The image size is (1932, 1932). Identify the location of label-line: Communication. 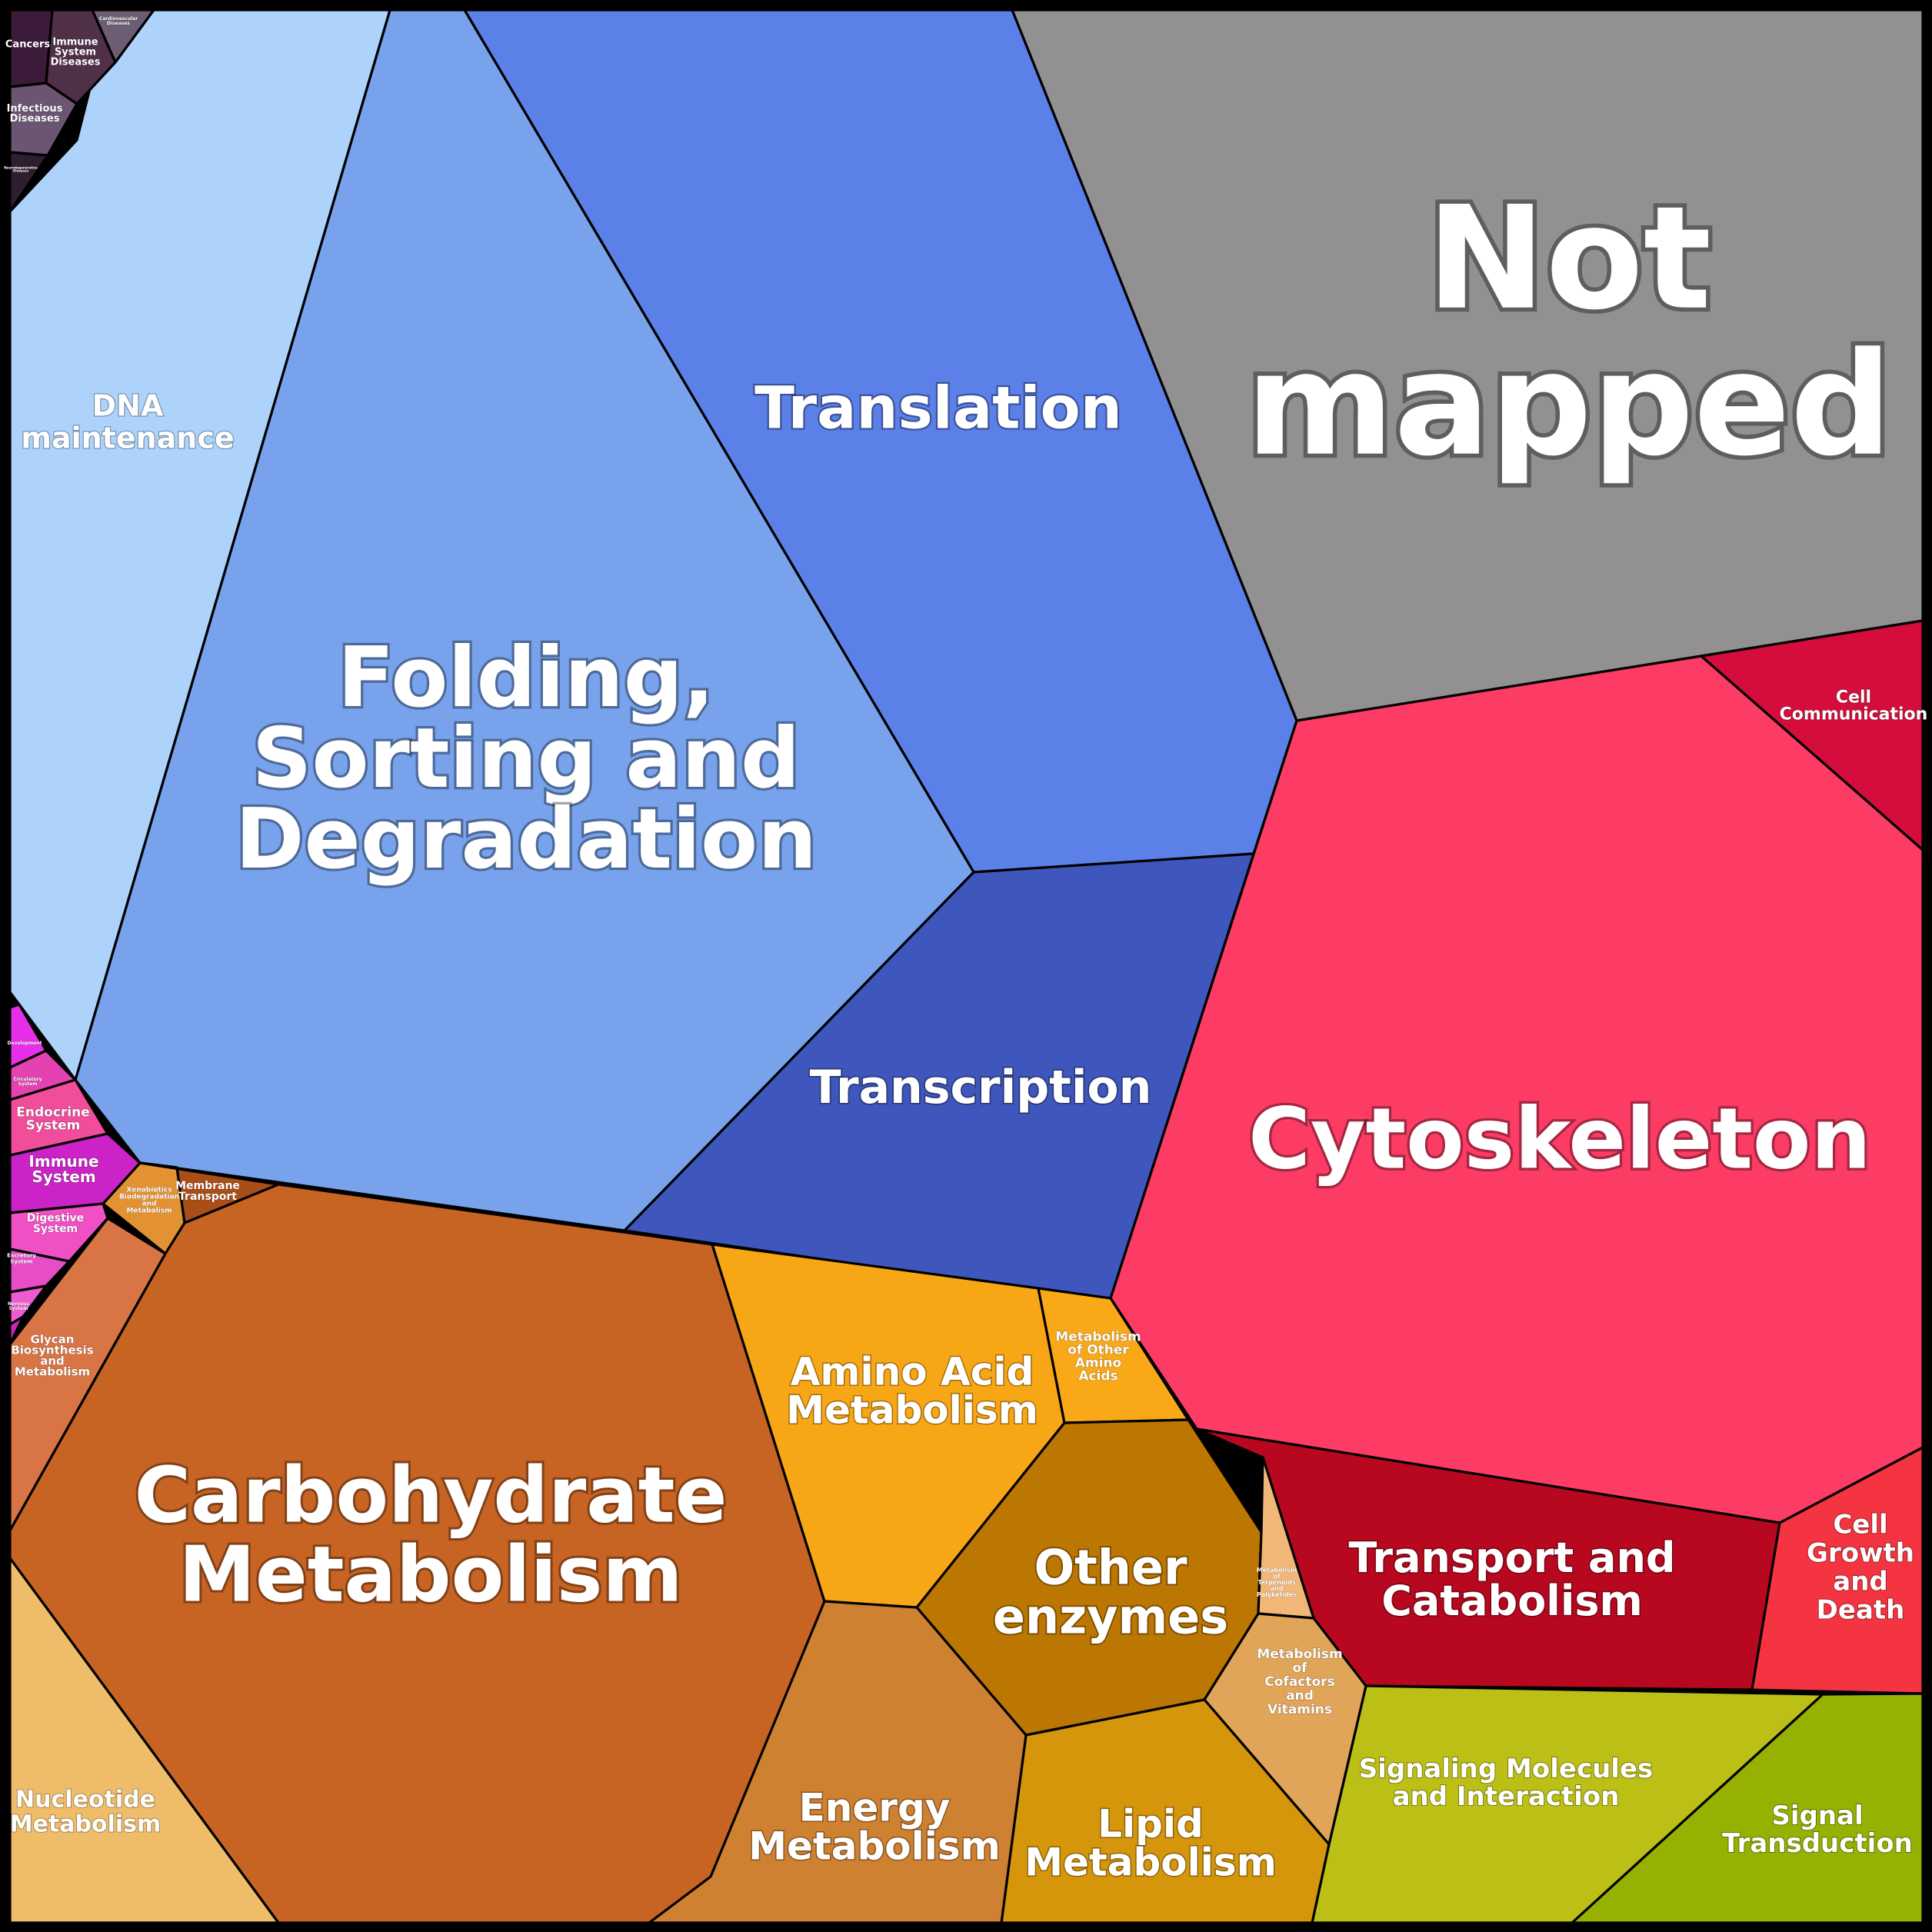
(1854, 714).